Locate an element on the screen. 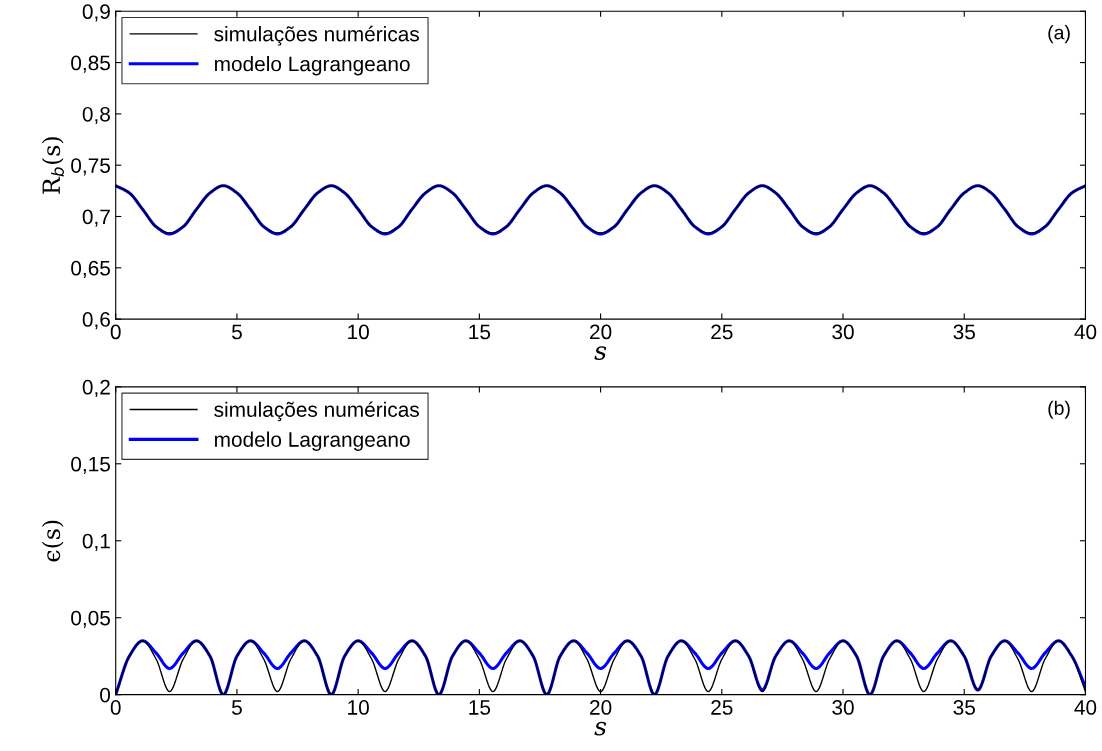 Image resolution: width=1102 pixels, height=751 pixels. y-tick-label: 0 is located at coordinates (105, 695).